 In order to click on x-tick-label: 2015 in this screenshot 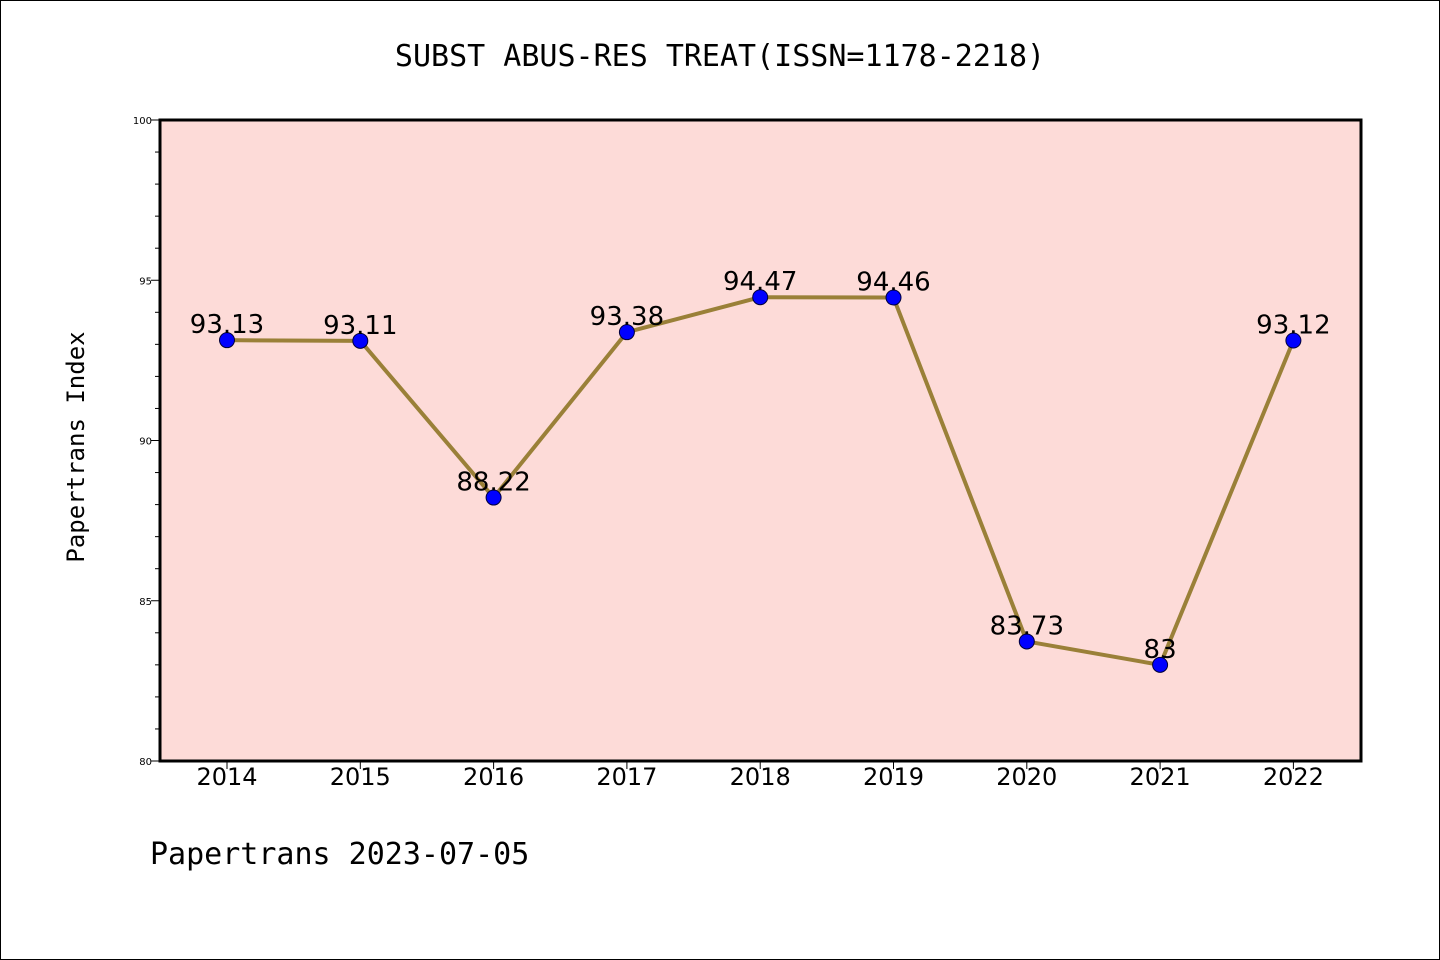, I will do `click(360, 777)`.